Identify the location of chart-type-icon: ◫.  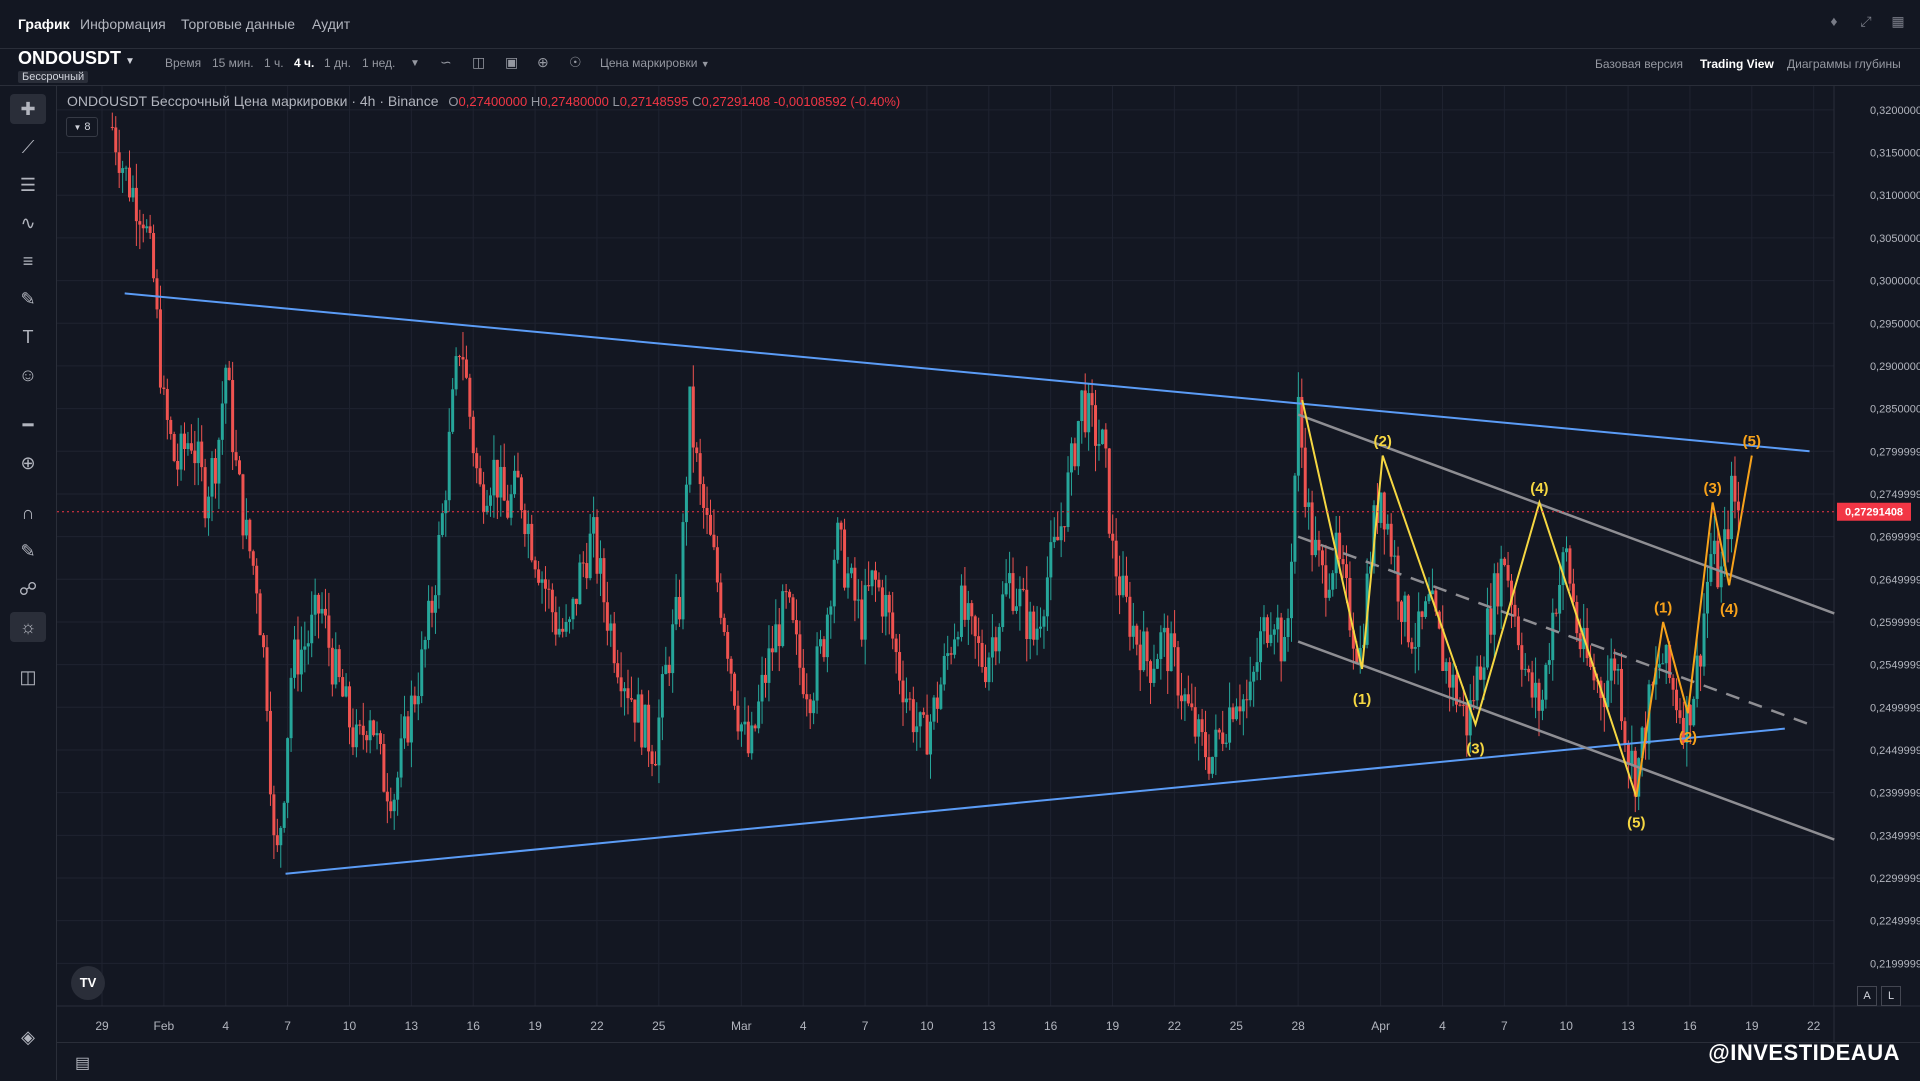
(479, 62).